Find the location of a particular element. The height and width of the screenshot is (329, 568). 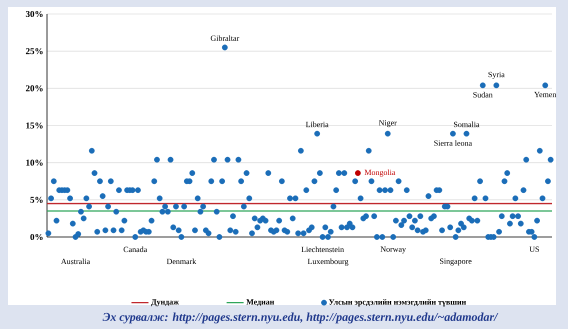

y-tick-label: 30% is located at coordinates (34, 14).